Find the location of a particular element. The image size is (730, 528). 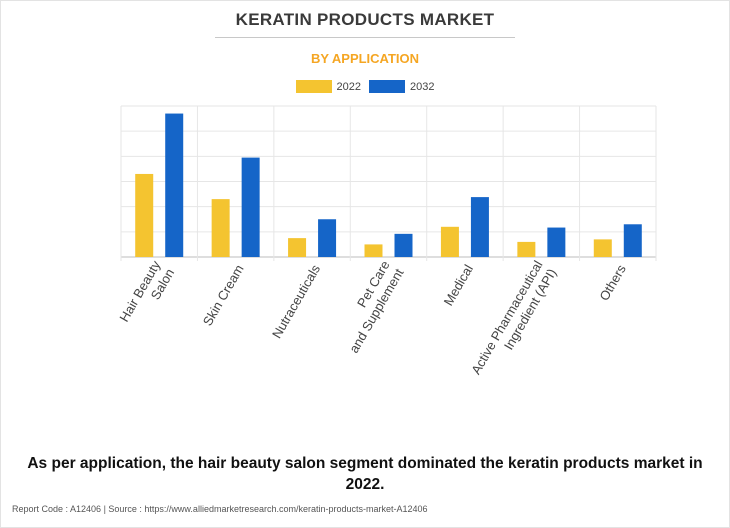

chart-legend: 2022 2032 is located at coordinates (365, 86).